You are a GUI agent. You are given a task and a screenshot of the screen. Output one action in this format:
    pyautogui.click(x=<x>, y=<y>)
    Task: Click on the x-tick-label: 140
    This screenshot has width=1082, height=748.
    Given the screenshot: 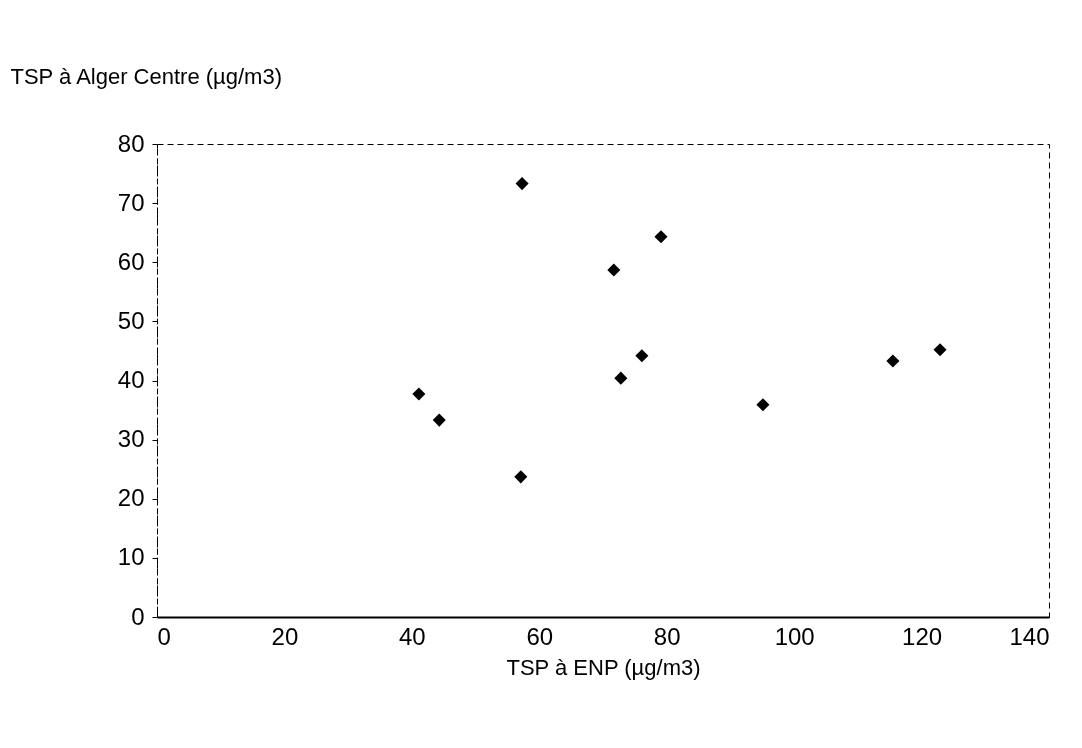 What is the action you would take?
    pyautogui.click(x=1029, y=636)
    